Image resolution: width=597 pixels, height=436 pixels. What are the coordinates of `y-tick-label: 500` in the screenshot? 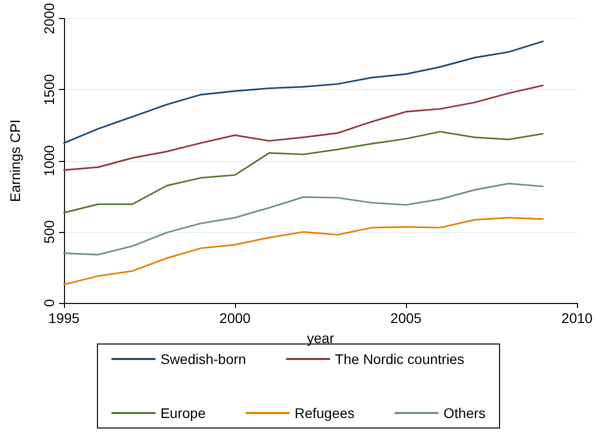 It's located at (49, 232).